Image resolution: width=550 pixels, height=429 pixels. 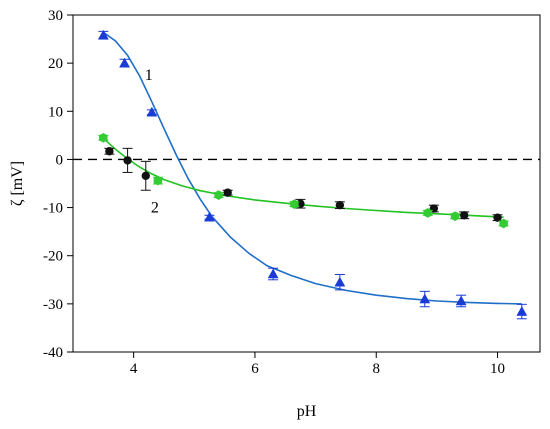 I want to click on y-tick-label: 20, so click(x=55, y=64).